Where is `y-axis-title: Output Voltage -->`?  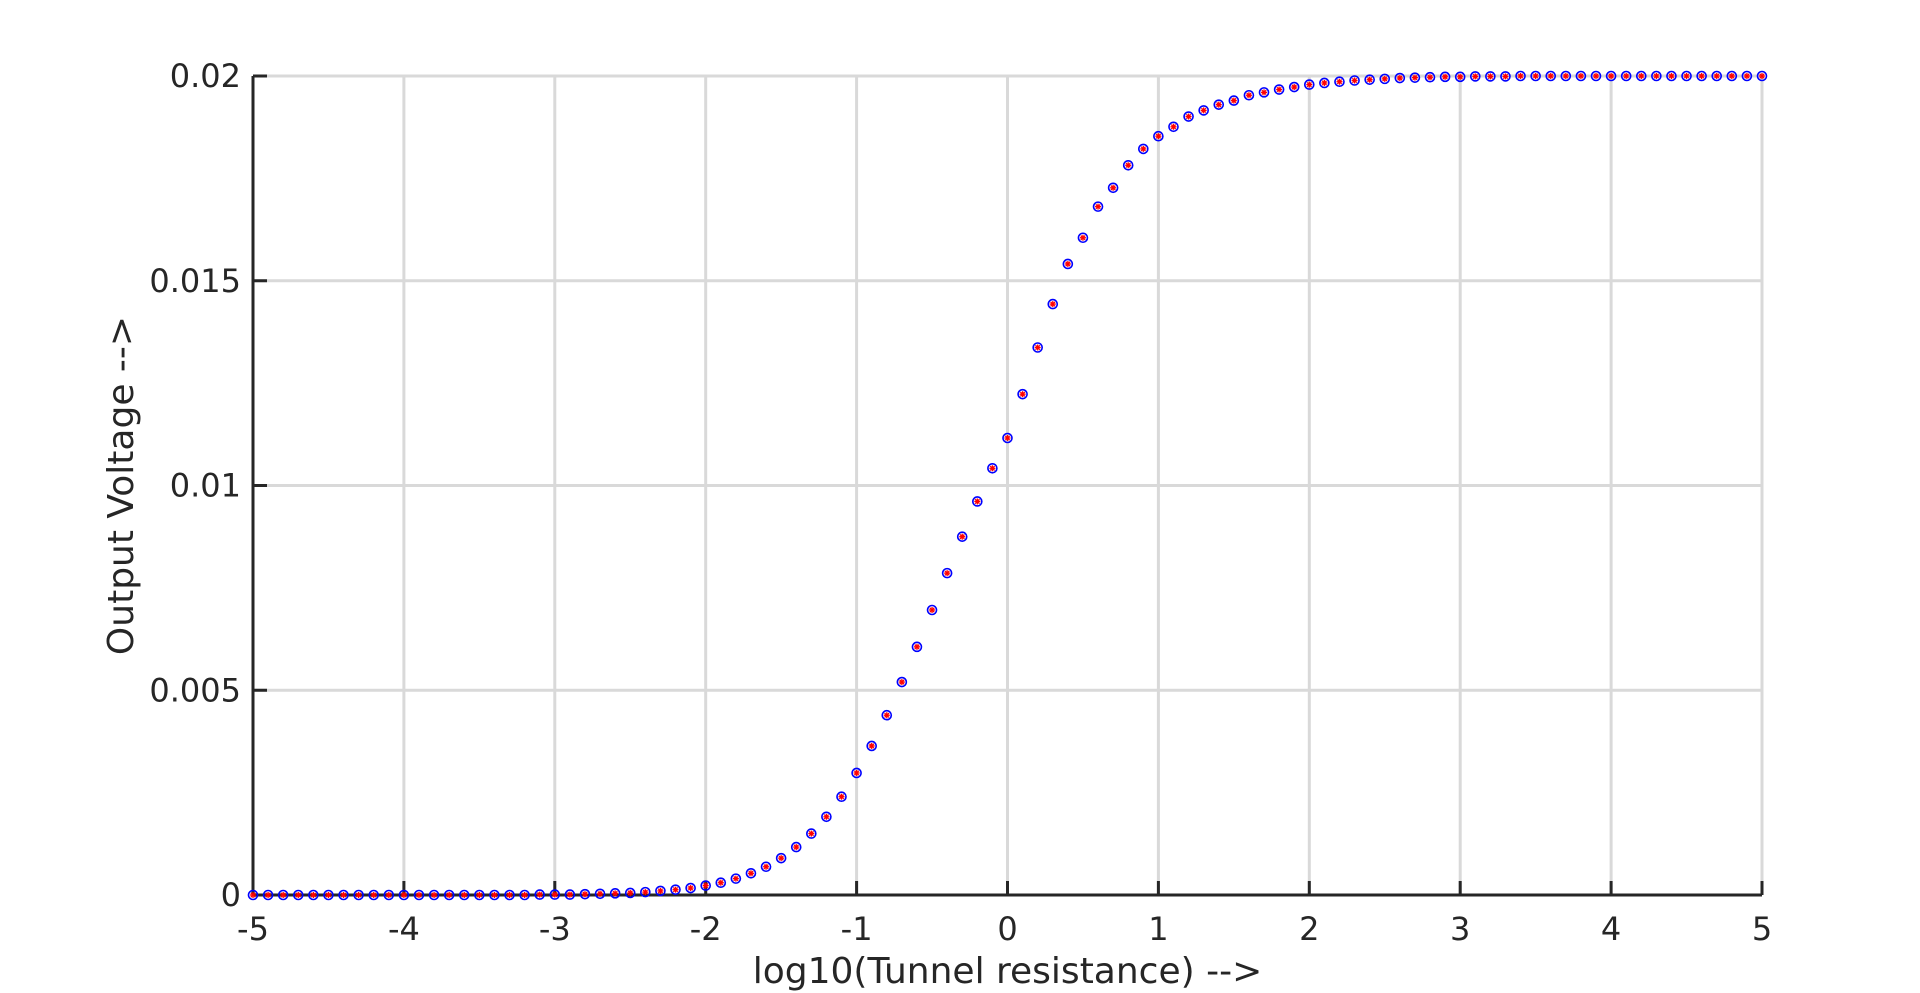 y-axis-title: Output Voltage --> is located at coordinates (121, 485).